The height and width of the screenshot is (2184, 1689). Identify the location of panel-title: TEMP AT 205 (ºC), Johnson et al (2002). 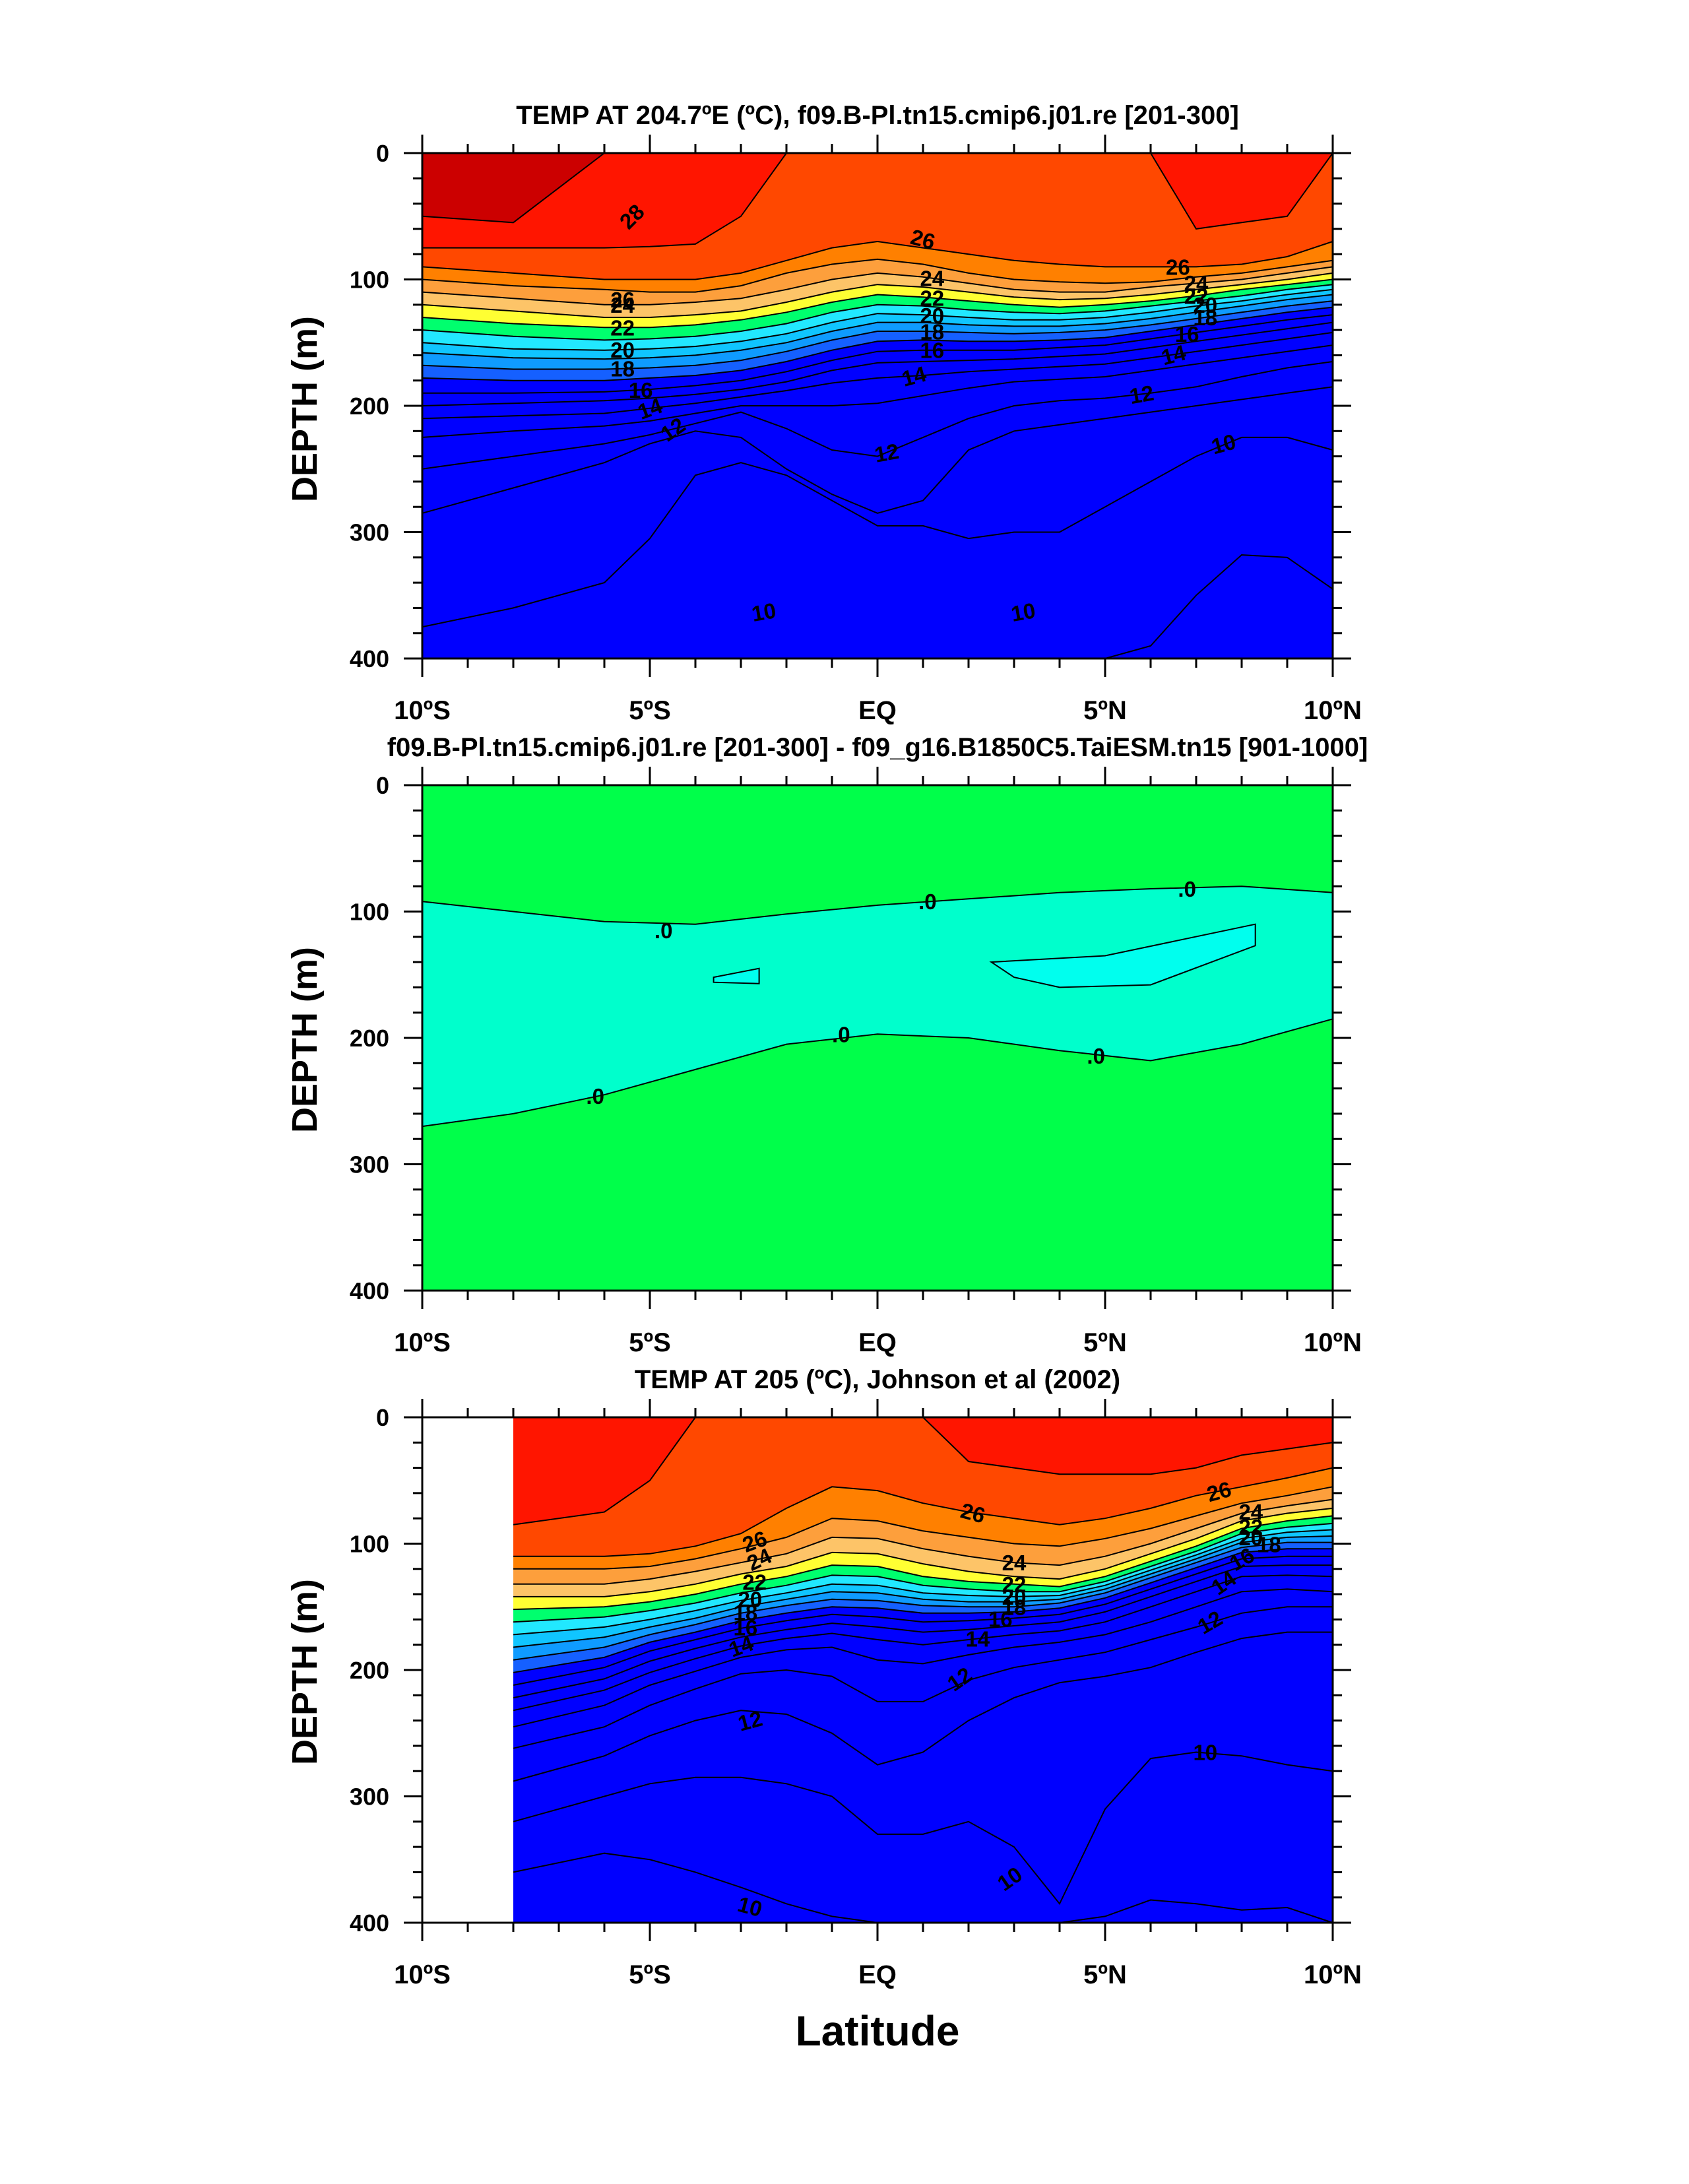
(877, 1379).